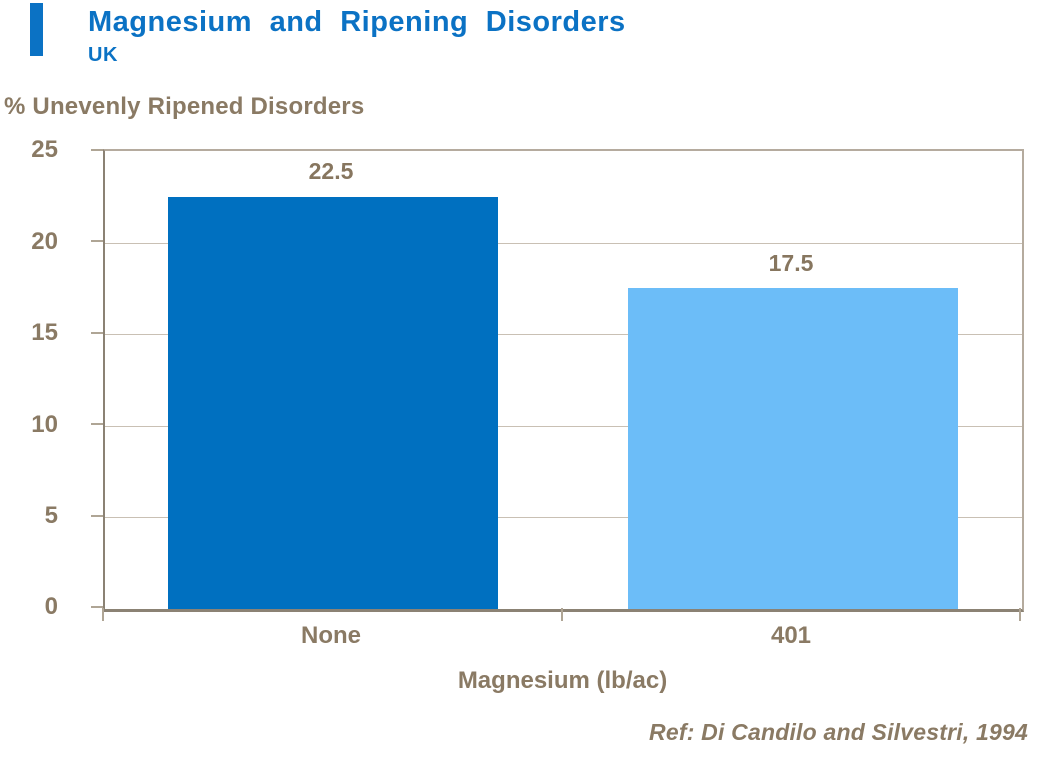 The height and width of the screenshot is (761, 1040). I want to click on y-axis-title: % Unevenly Ripened Disorders, so click(184, 106).